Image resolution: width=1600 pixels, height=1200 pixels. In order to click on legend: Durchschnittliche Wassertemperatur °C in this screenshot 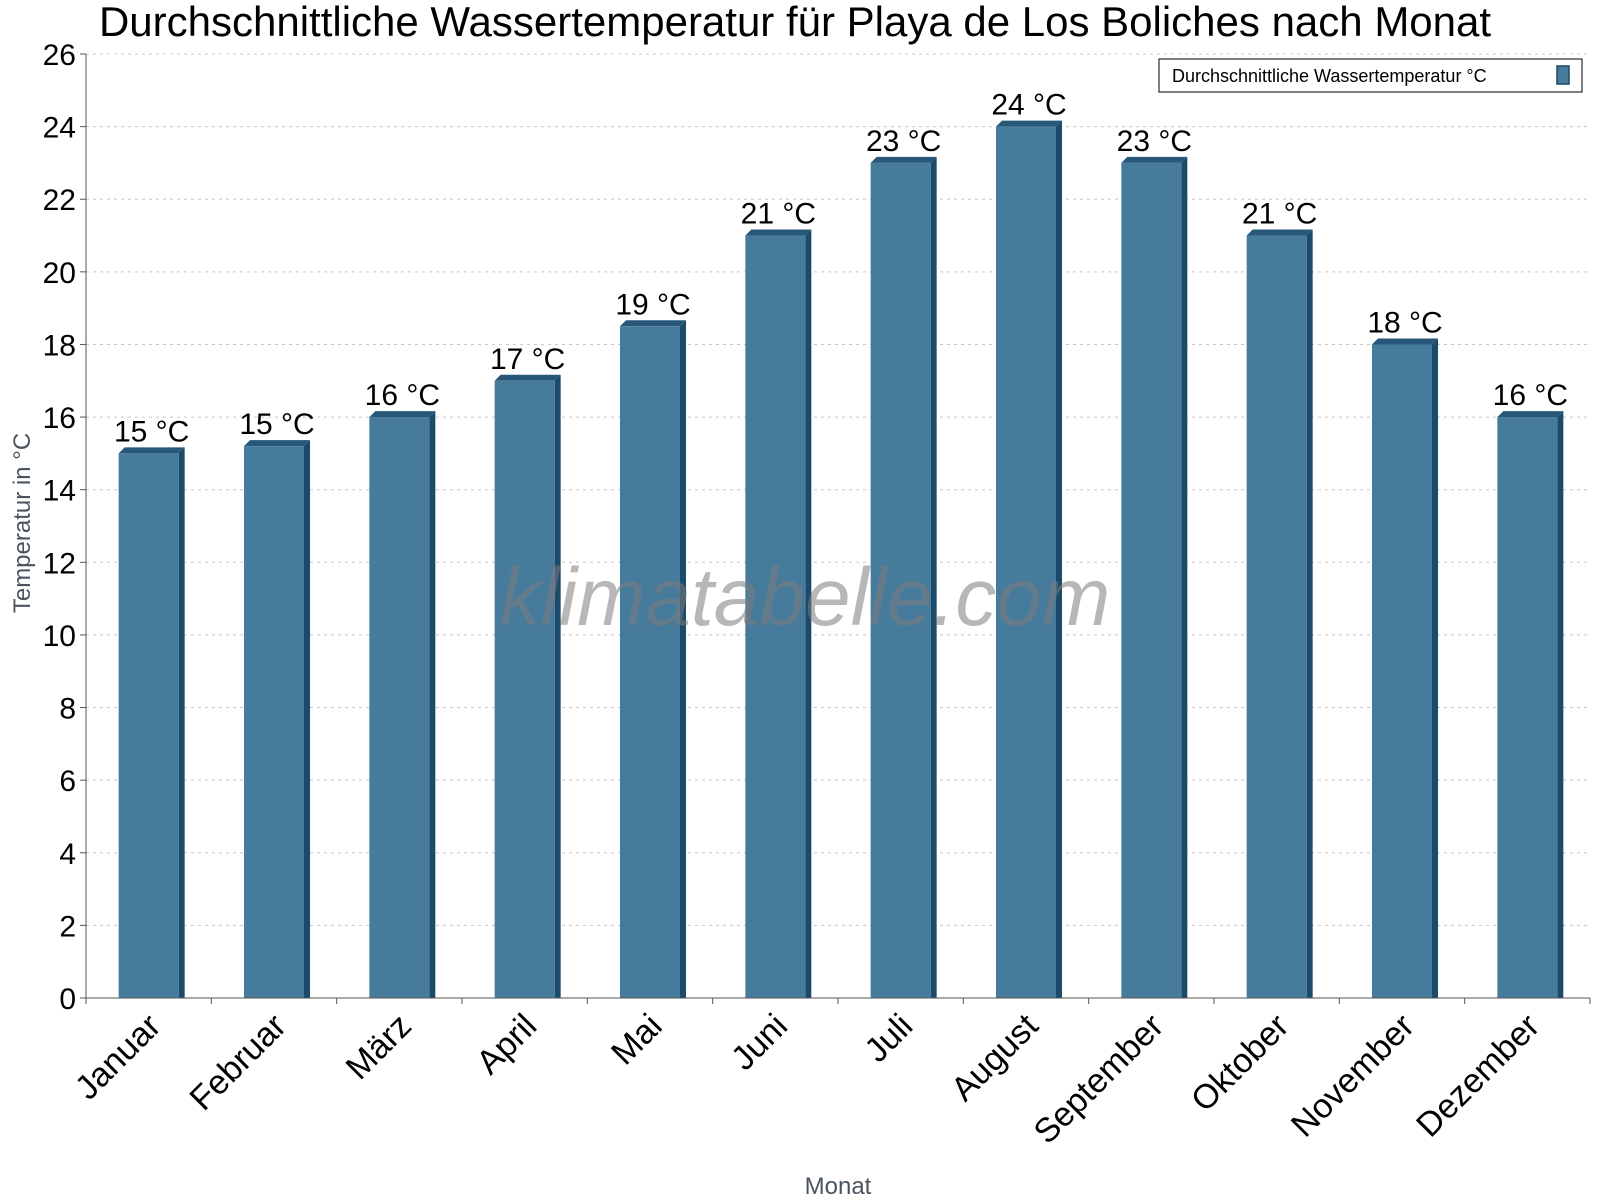, I will do `click(1370, 75)`.